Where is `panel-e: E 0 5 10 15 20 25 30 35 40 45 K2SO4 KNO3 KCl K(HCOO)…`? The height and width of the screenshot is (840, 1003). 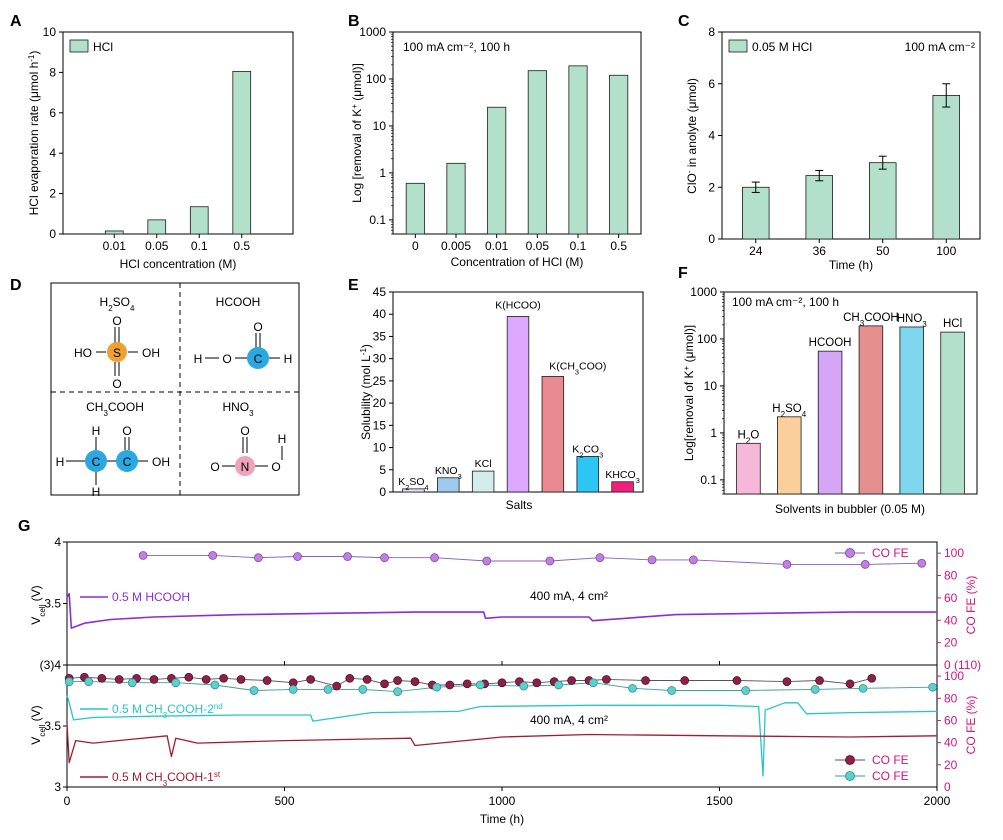
panel-e: E 0 5 10 15 20 25 30 35 40 45 K2SO4 KNO3 KCl K(HCOO)… is located at coordinates (496, 394).